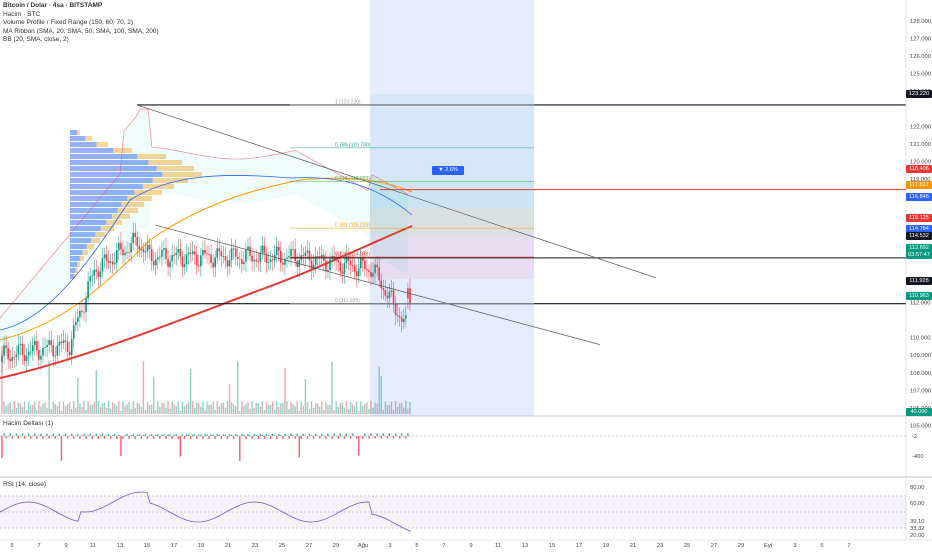 This screenshot has height=555, width=932. Describe the element at coordinates (919, 248) in the screenshot. I see `price-label: 113.692` at that location.